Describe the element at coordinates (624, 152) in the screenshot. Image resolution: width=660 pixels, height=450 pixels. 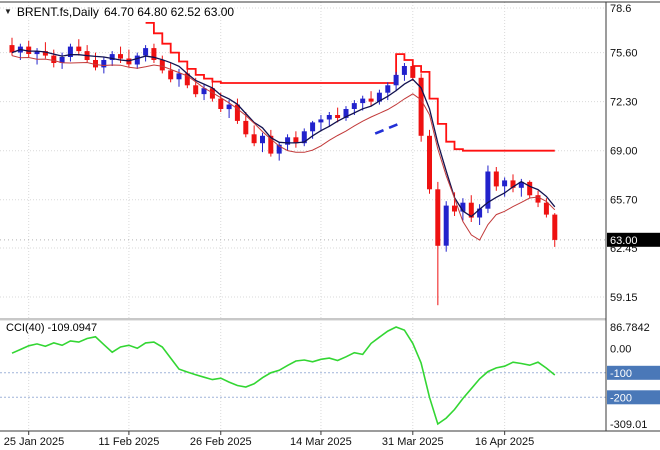
I see `price-tick-label: 69.00` at that location.